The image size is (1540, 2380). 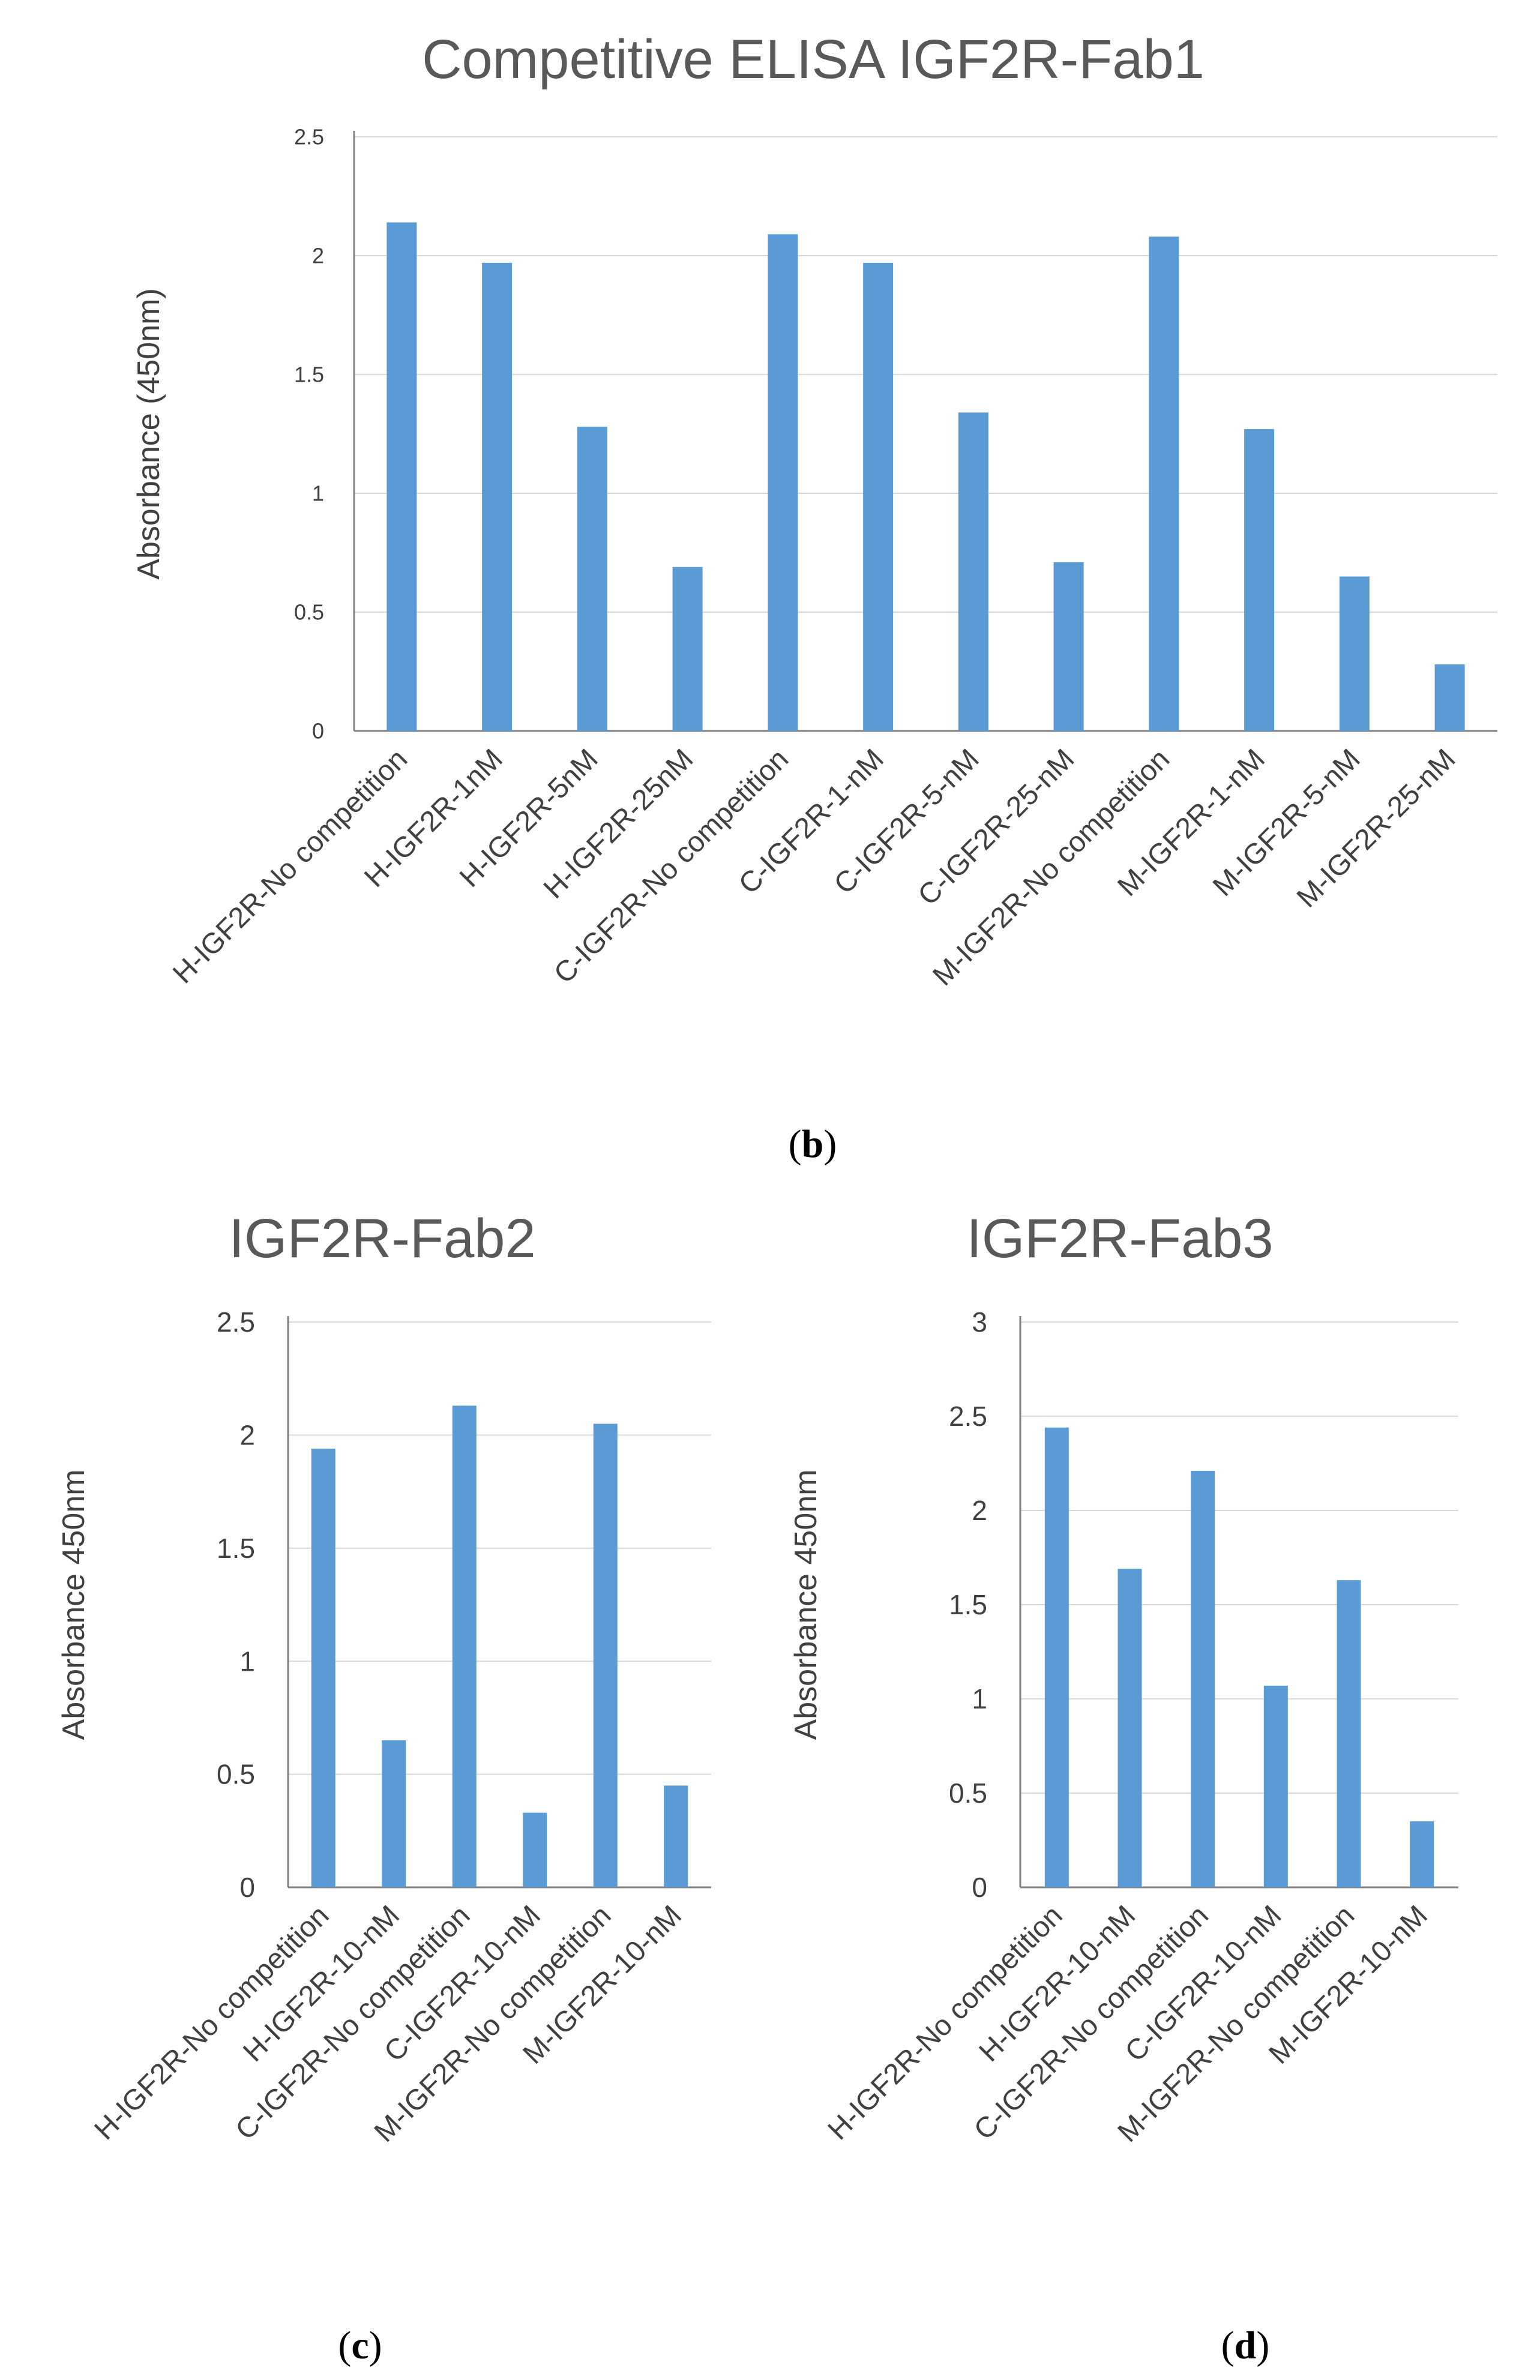 What do you see at coordinates (148, 434) in the screenshot?
I see `y-axis-title: Absorbance (450nm)` at bounding box center [148, 434].